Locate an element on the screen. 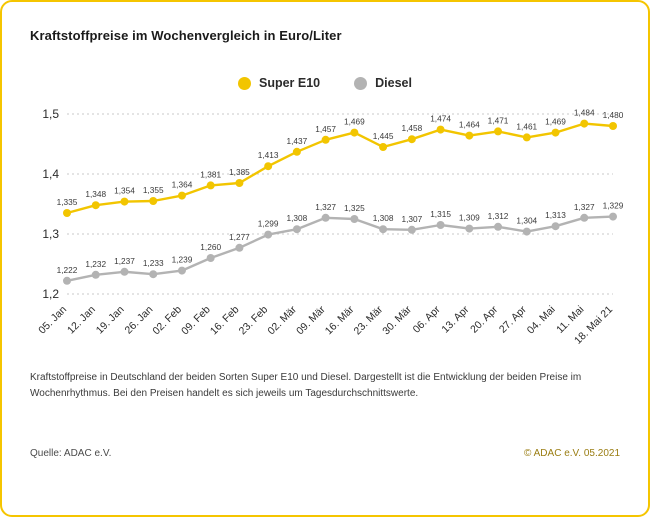 This screenshot has height=517, width=650. svg-text: 1,461 is located at coordinates (526, 126).